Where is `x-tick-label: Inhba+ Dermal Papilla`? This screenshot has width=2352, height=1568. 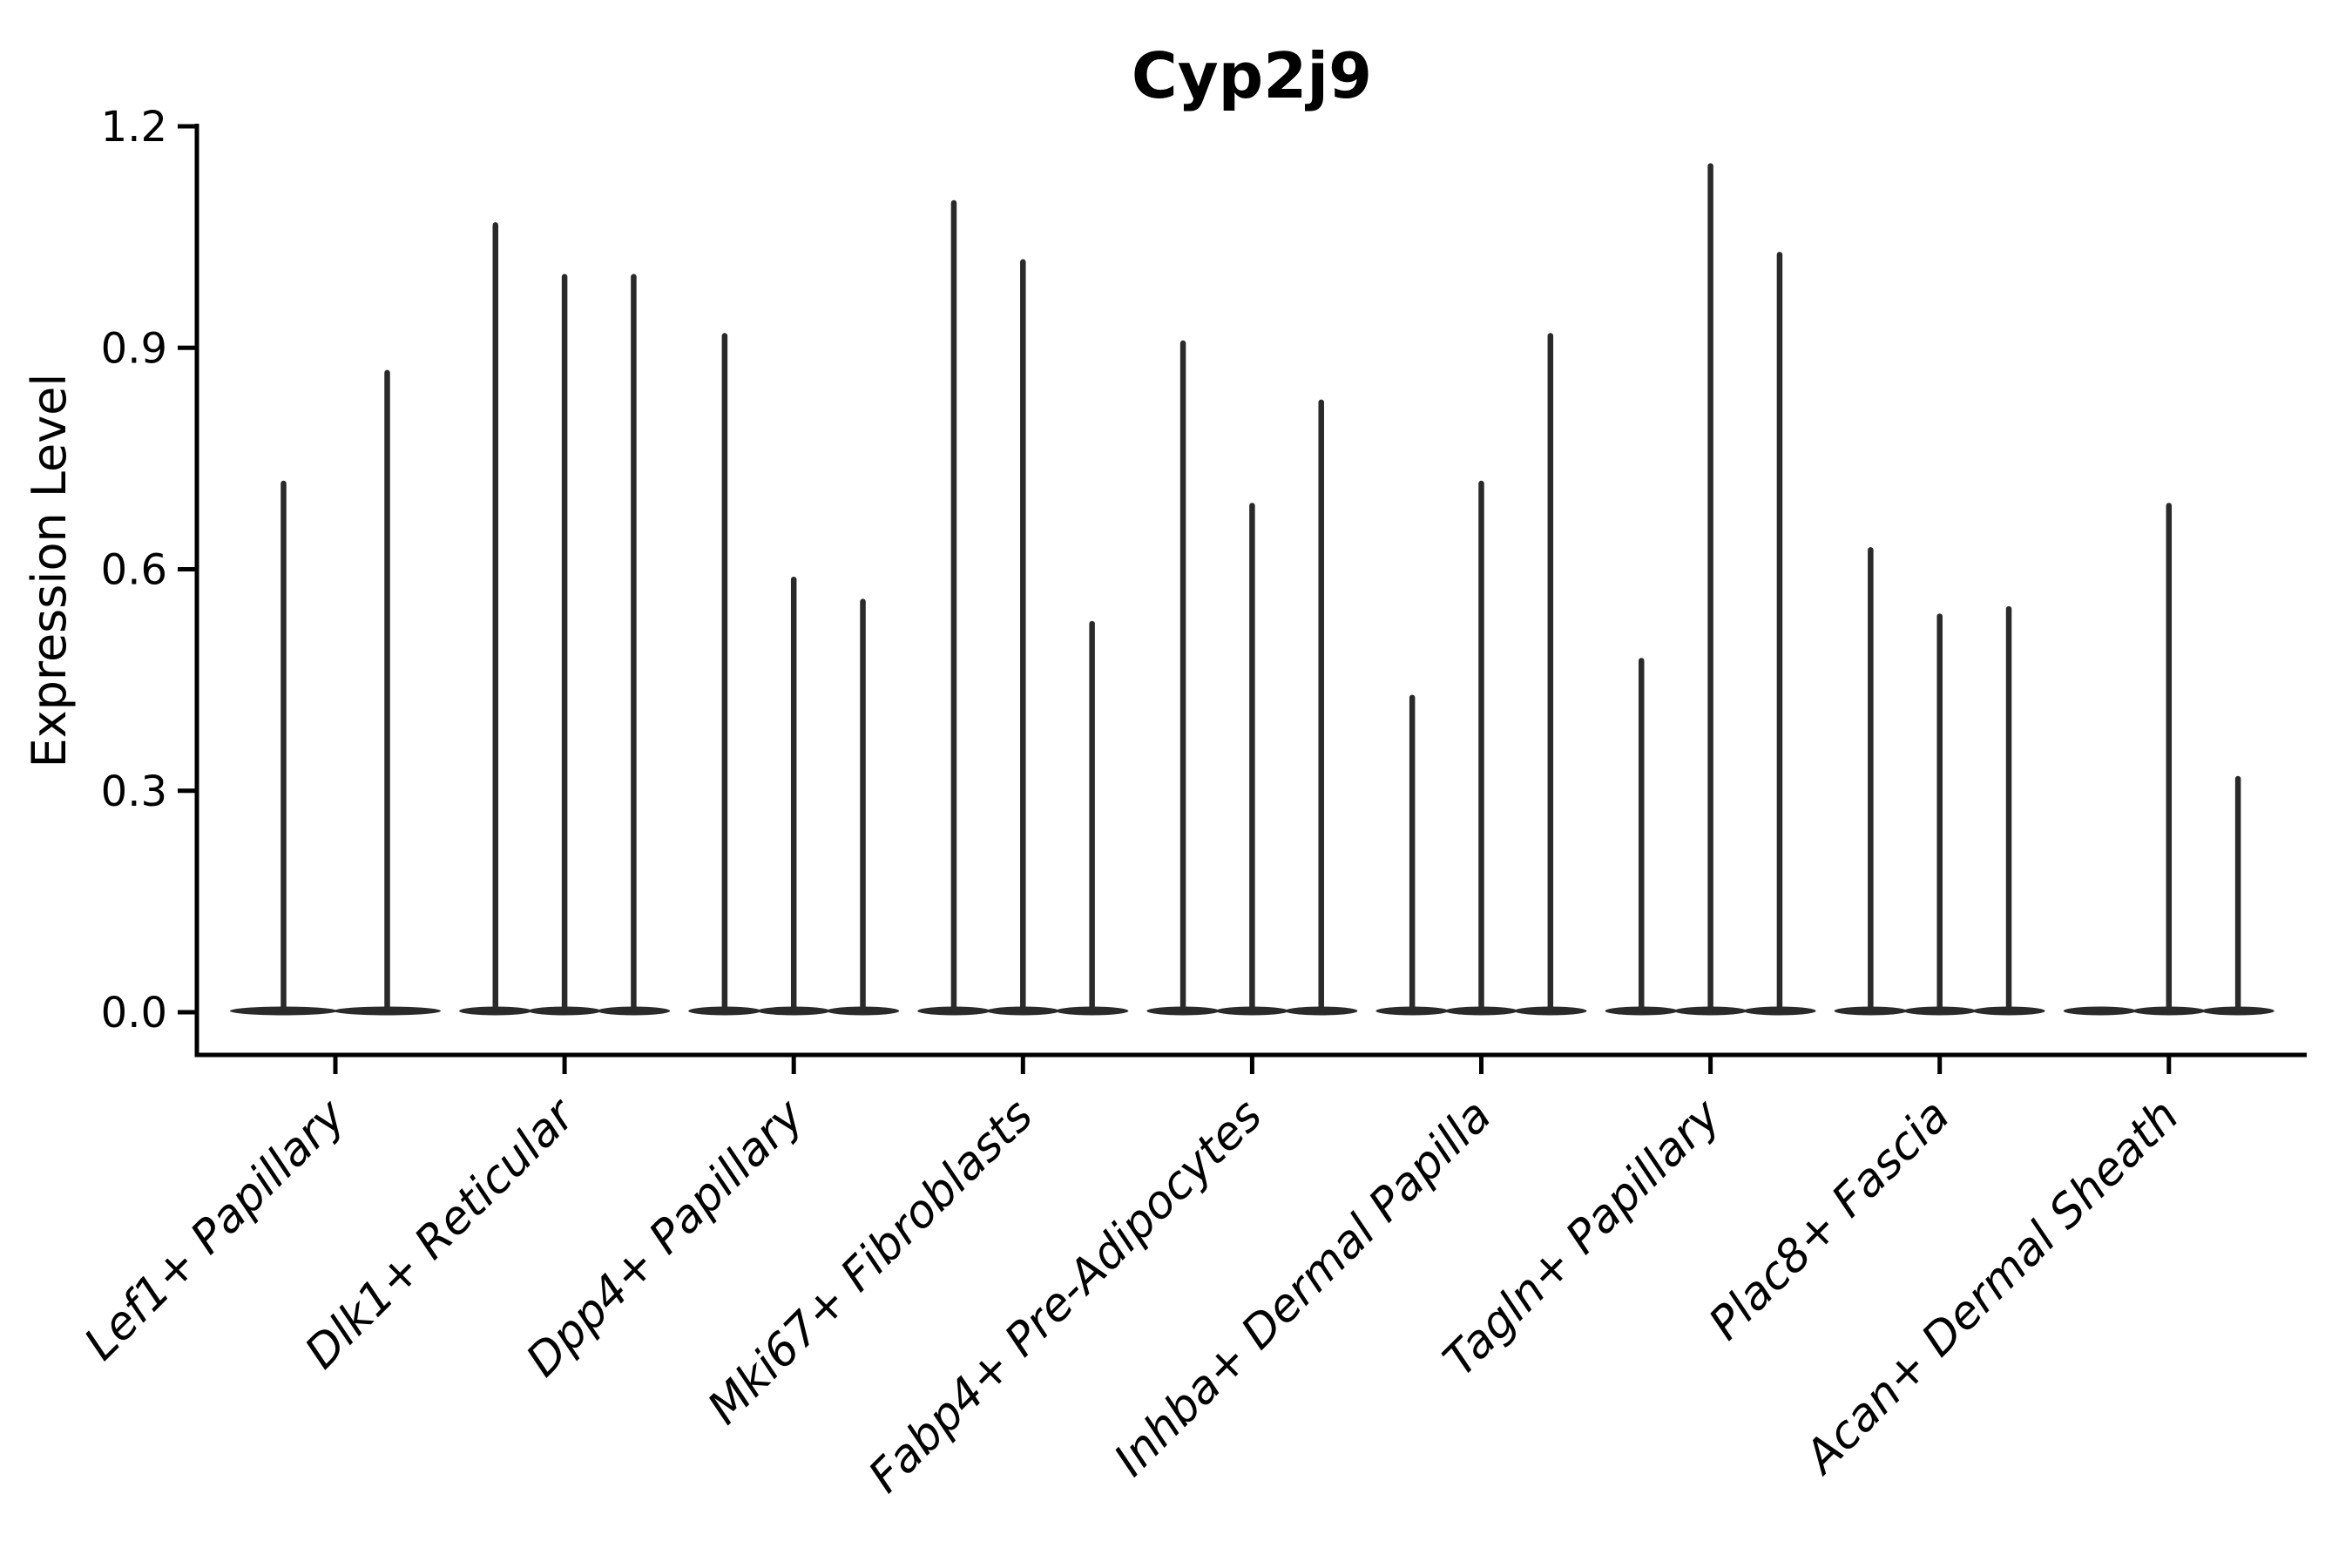 x-tick-label: Inhba+ Dermal Papilla is located at coordinates (1303, 1289).